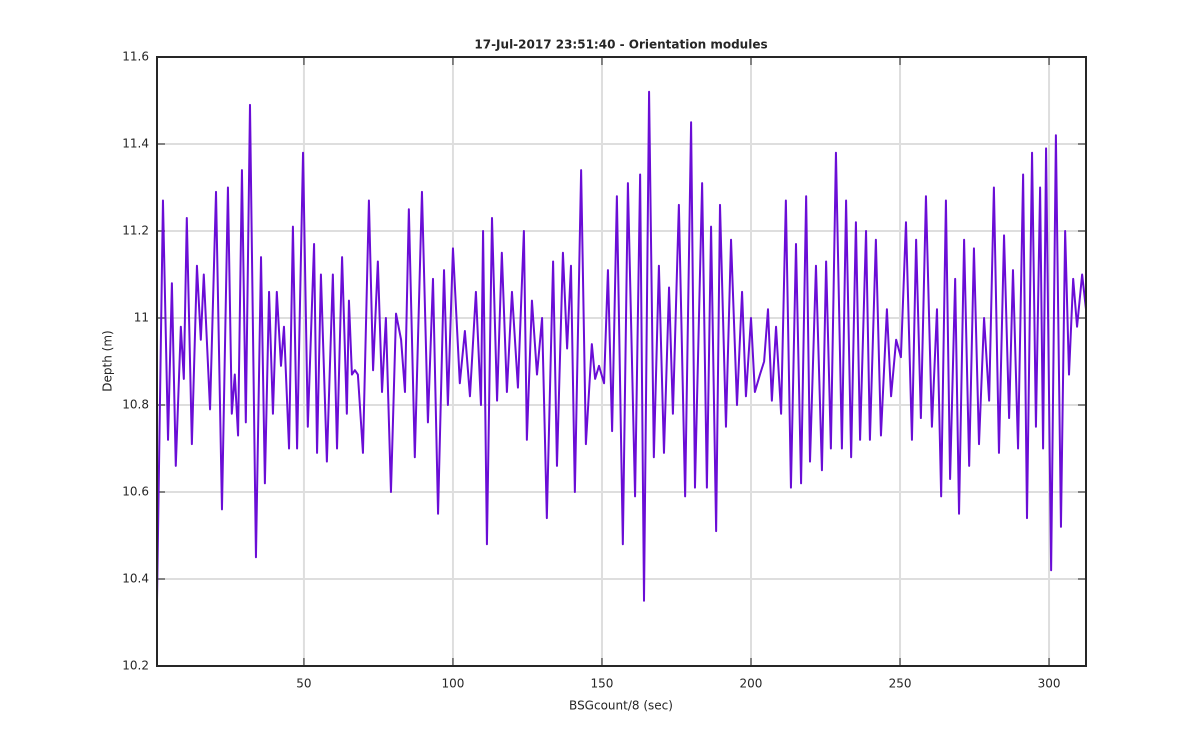 Image resolution: width=1200 pixels, height=754 pixels. What do you see at coordinates (135, 144) in the screenshot?
I see `y-tick-label: 11.4` at bounding box center [135, 144].